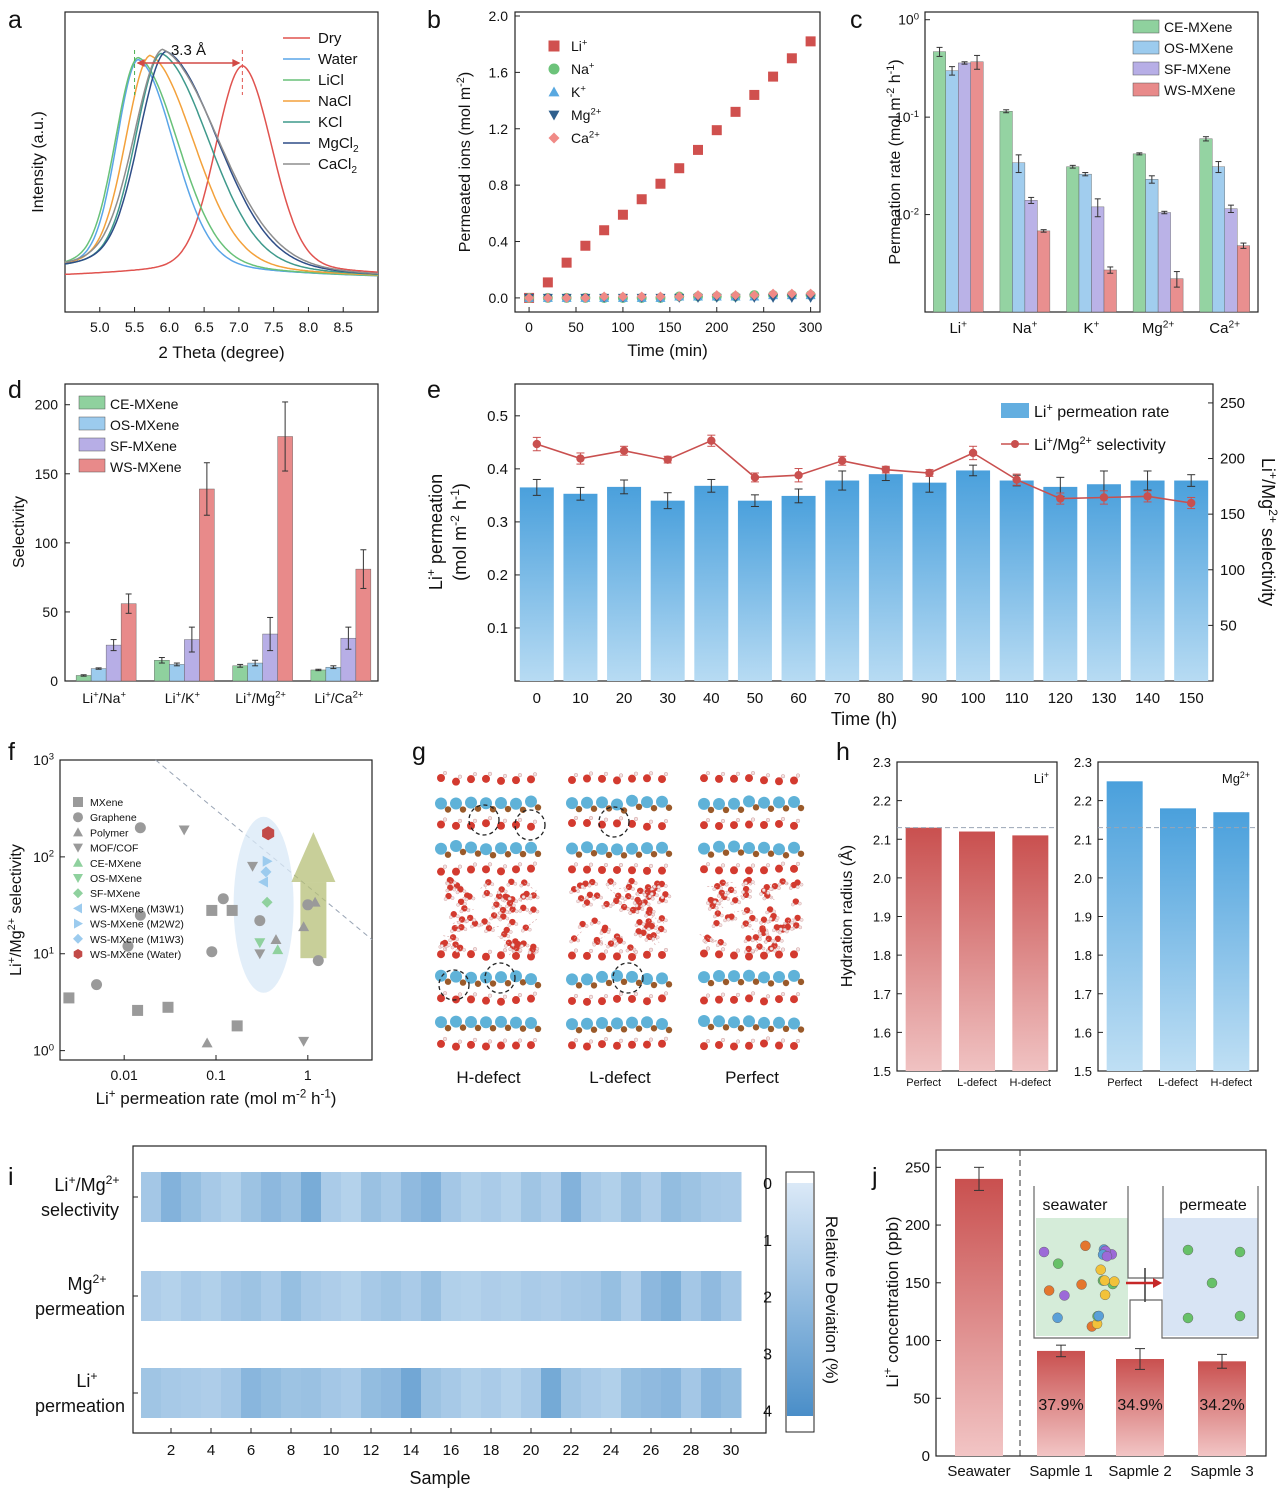  Describe the element at coordinates (842, 460) in the screenshot. I see `selectivity-point` at that location.